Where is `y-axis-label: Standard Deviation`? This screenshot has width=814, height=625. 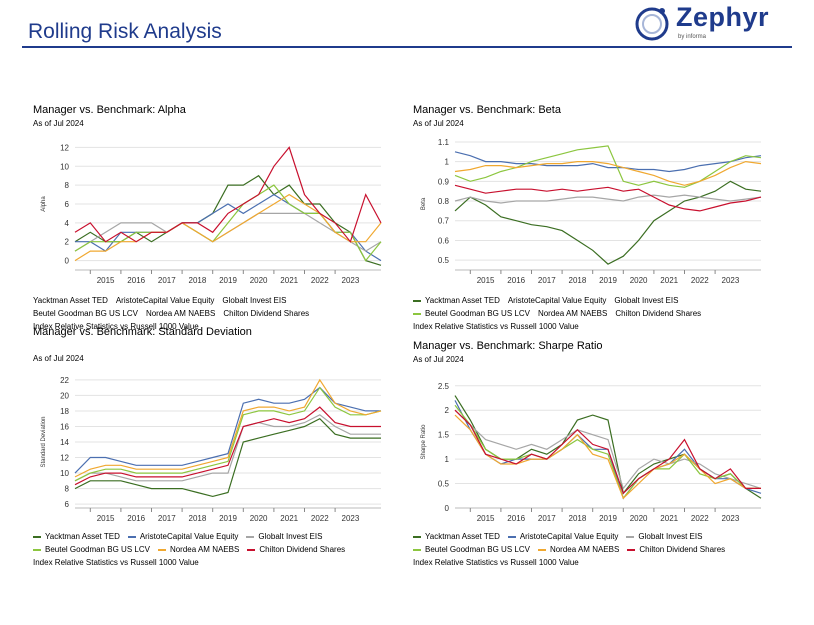
y-axis-label: Standard Deviation is located at coordinates (44, 441).